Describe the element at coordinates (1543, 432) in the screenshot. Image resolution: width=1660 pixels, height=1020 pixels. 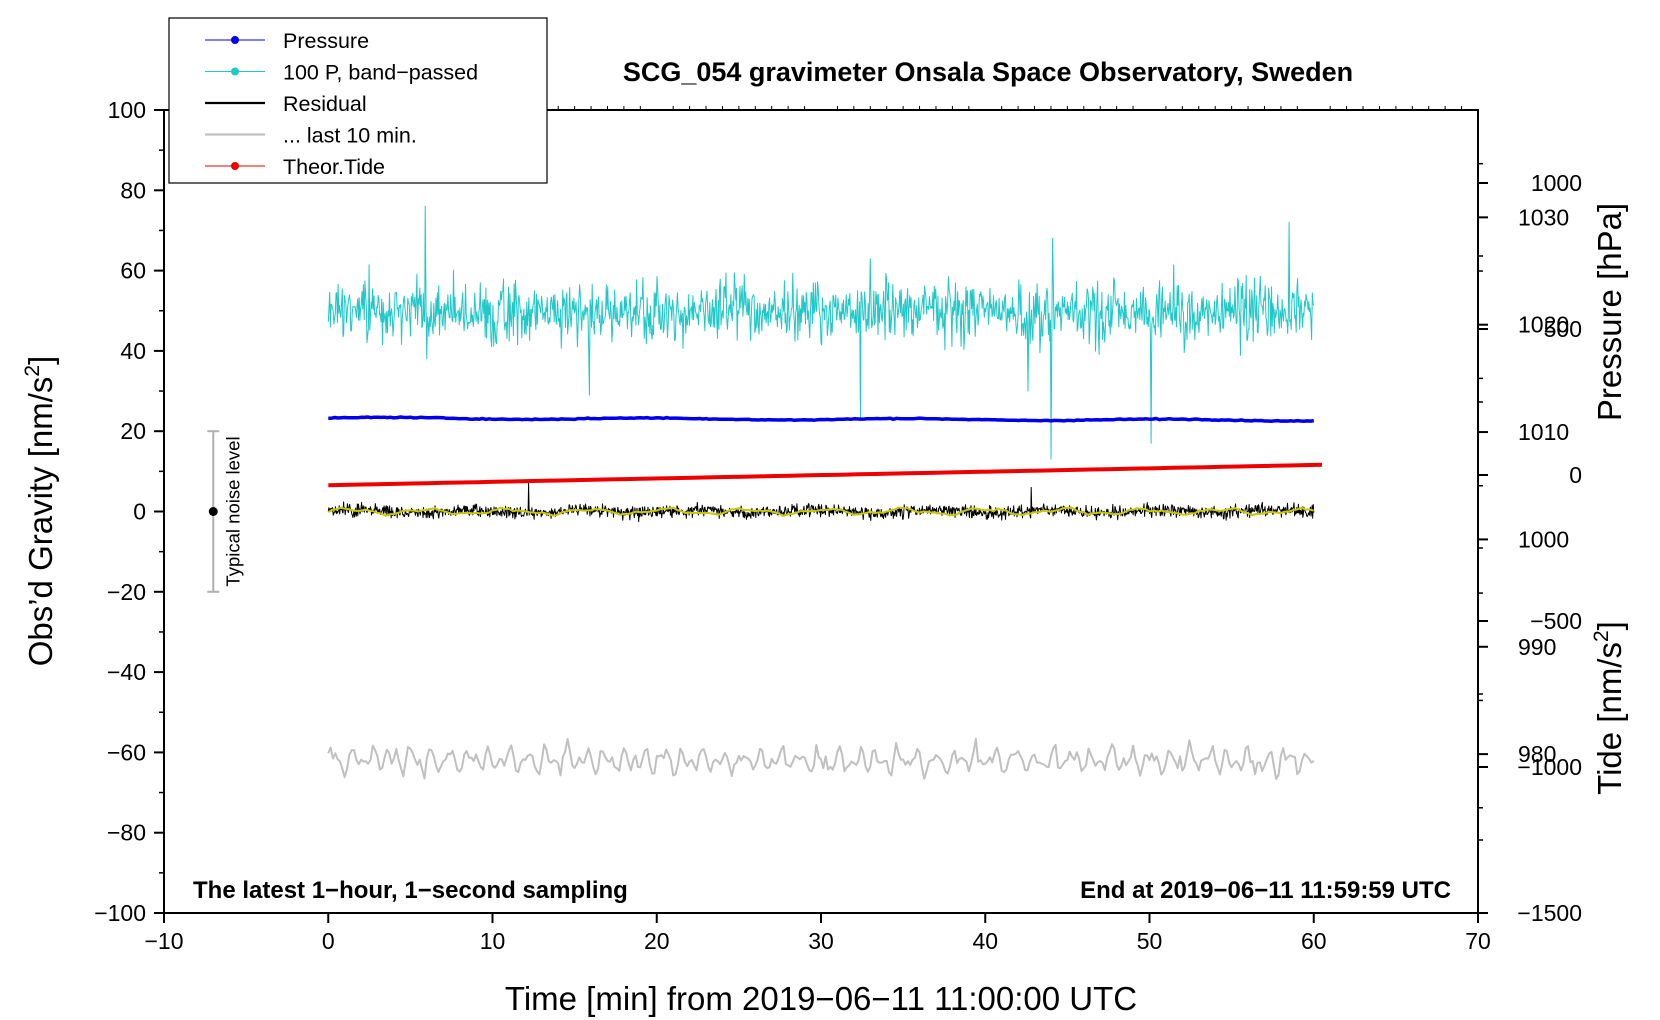
I see `pressure-tick-label: 1010` at that location.